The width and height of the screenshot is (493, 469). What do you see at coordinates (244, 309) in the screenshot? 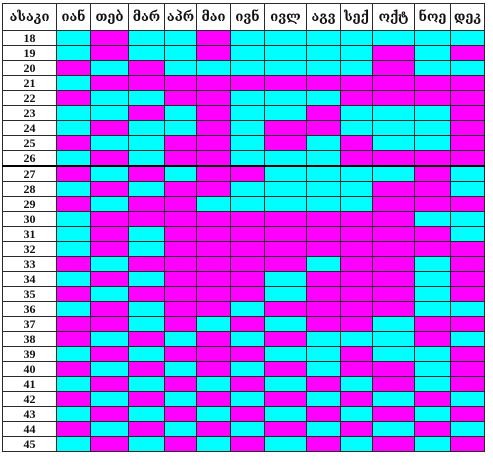
I see `table-row: 36` at bounding box center [244, 309].